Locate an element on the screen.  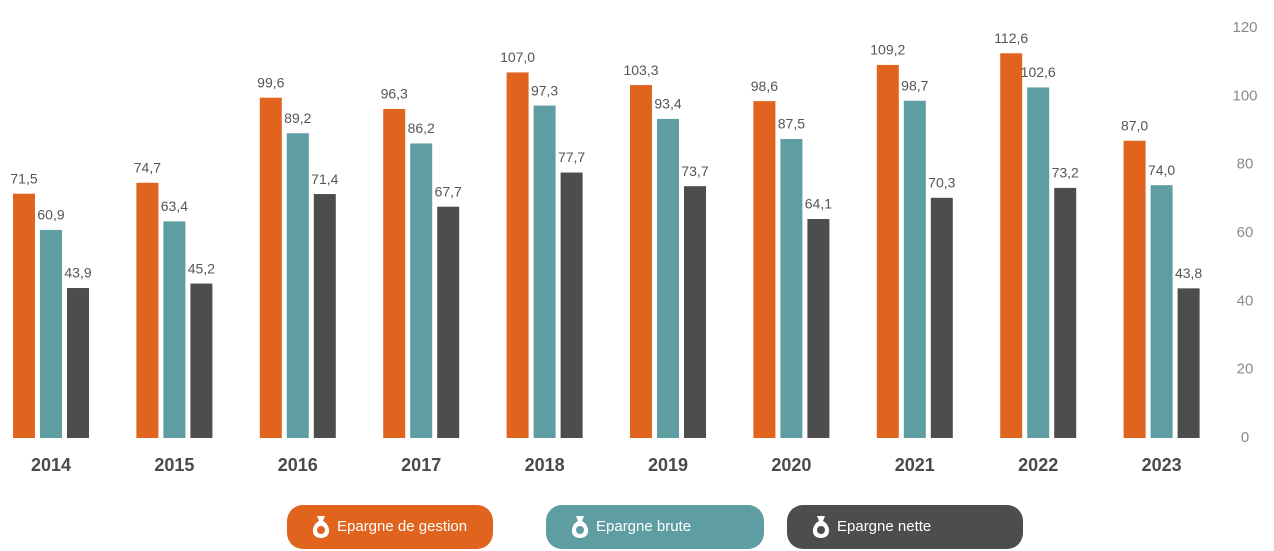
value-label: 71,5 is located at coordinates (23, 178).